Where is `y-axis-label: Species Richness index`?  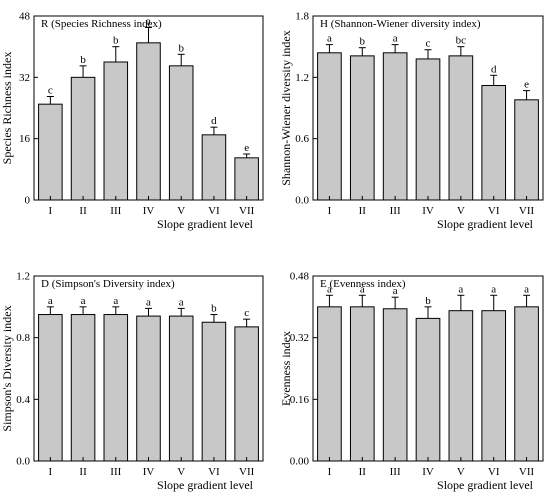
y-axis-label: Species Richness index is located at coordinates (7, 108).